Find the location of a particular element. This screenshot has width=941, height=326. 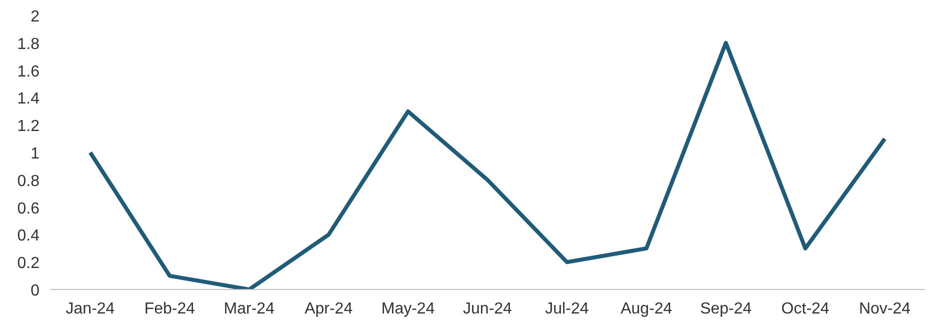

y-tick-label: 1.6 is located at coordinates (28, 71).